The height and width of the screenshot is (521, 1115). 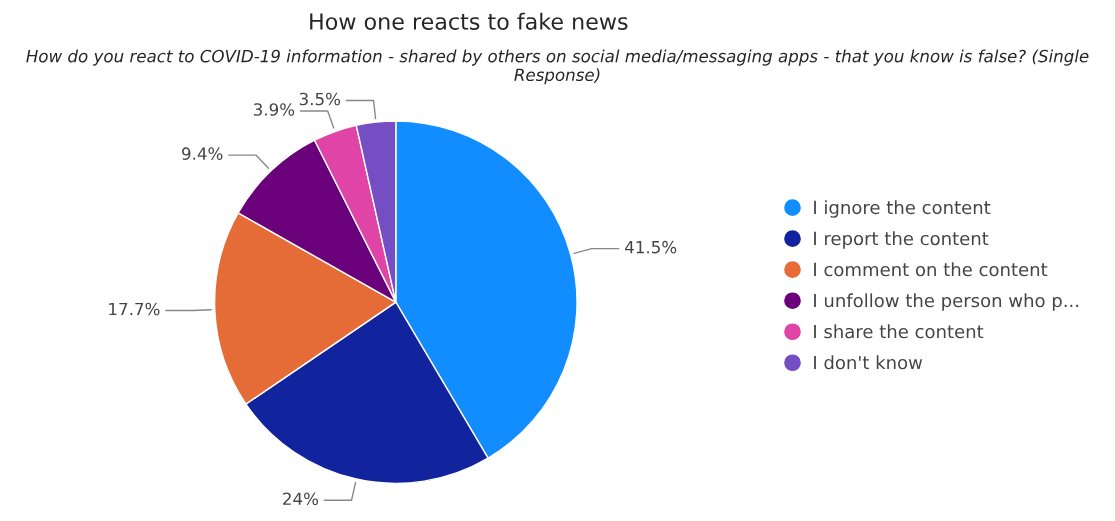 What do you see at coordinates (134, 309) in the screenshot?
I see `data-label: 17.7%` at bounding box center [134, 309].